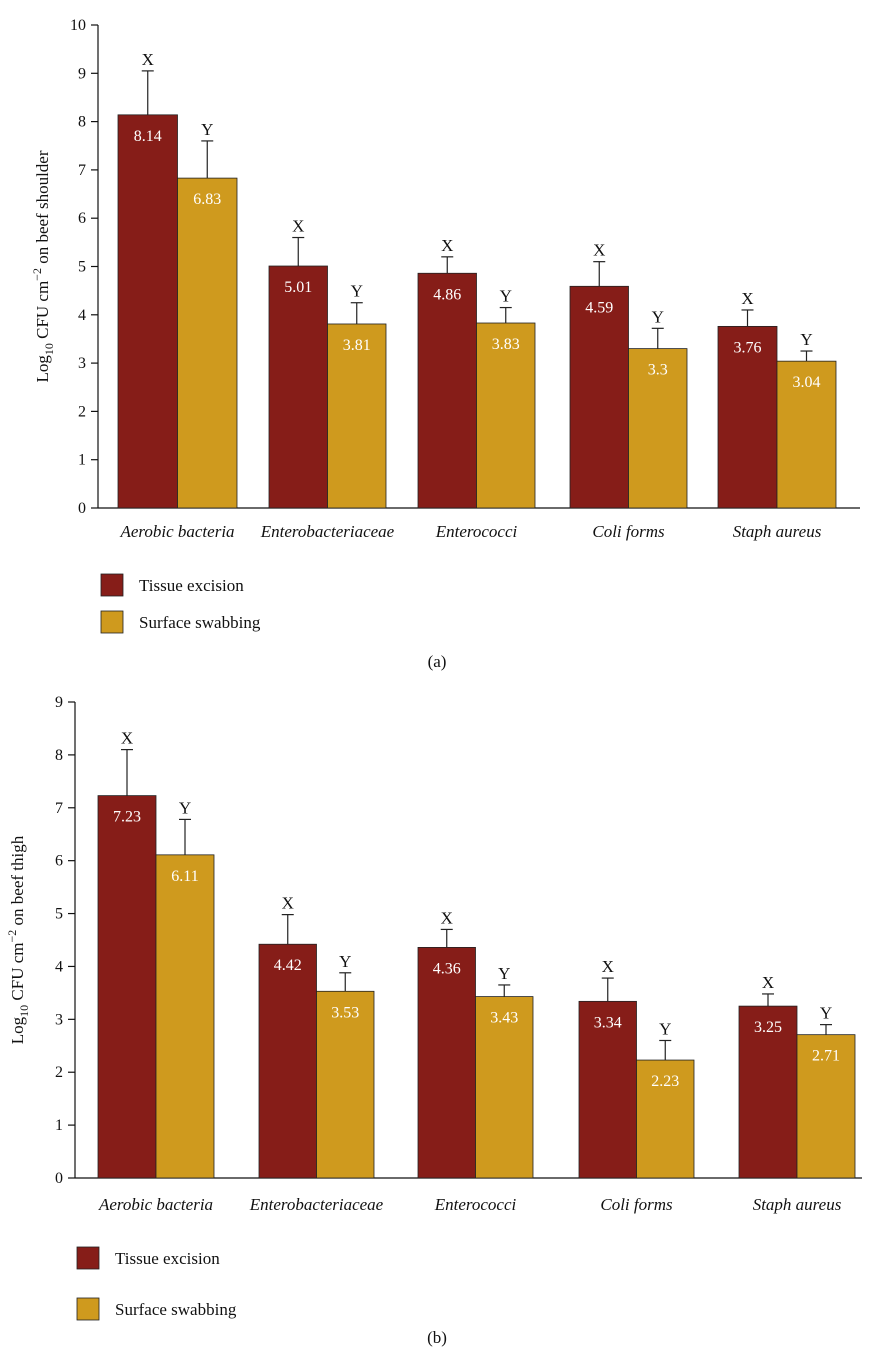 This screenshot has height=1358, width=873. Describe the element at coordinates (437, 1337) in the screenshot. I see `panel-label: (b)` at that location.